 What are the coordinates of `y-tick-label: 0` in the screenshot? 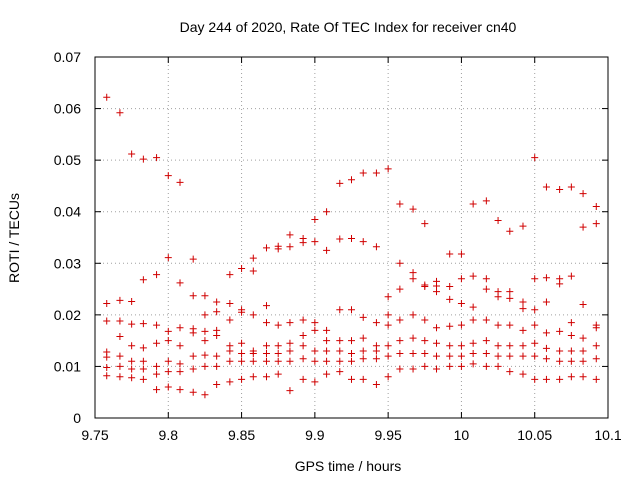 It's located at (77, 418).